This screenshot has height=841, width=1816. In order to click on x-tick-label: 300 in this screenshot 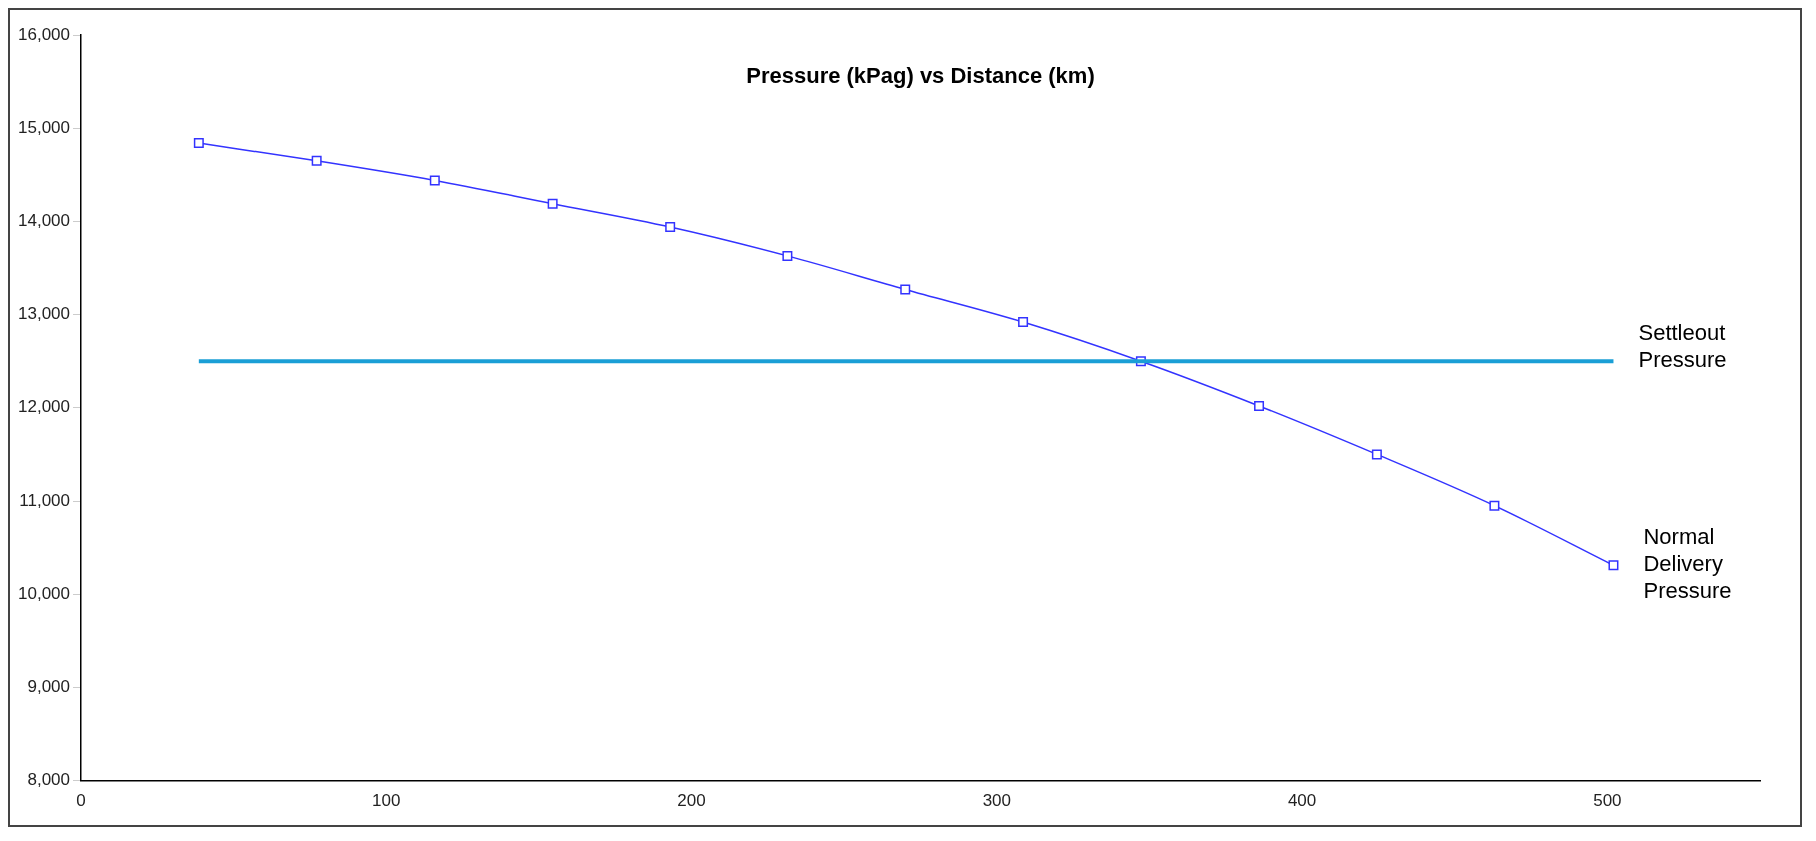, I will do `click(996, 801)`.